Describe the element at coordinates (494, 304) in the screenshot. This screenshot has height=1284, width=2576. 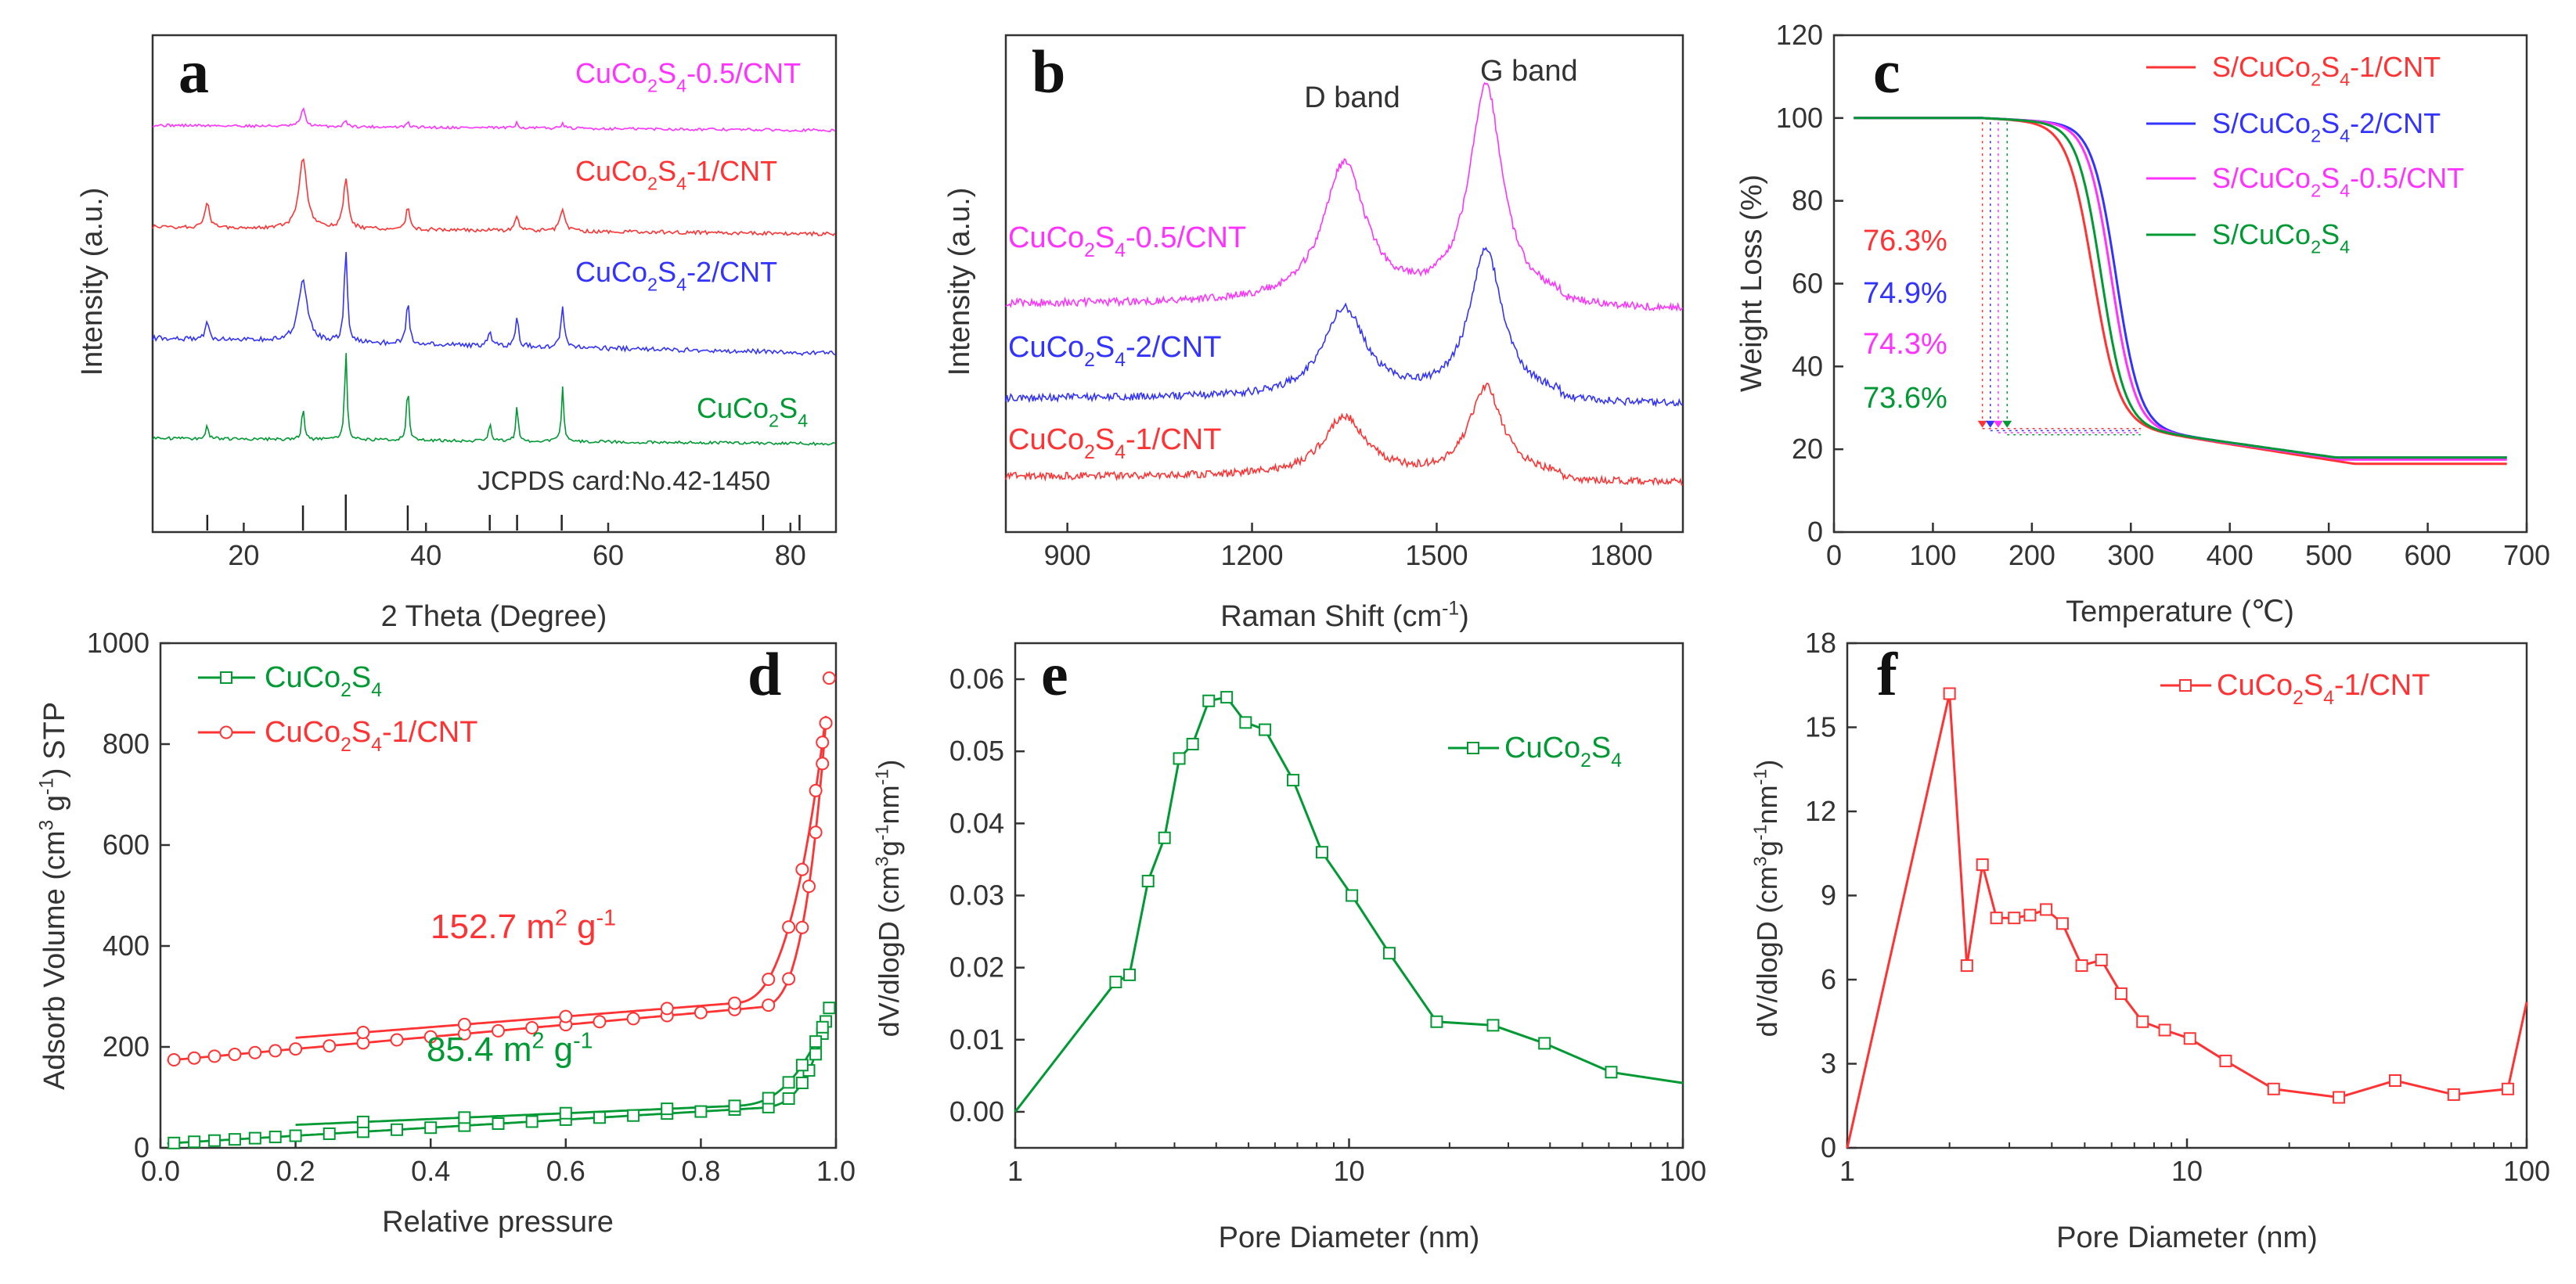
I see `xrd-line-CuCo2S4-2/CNT` at that location.